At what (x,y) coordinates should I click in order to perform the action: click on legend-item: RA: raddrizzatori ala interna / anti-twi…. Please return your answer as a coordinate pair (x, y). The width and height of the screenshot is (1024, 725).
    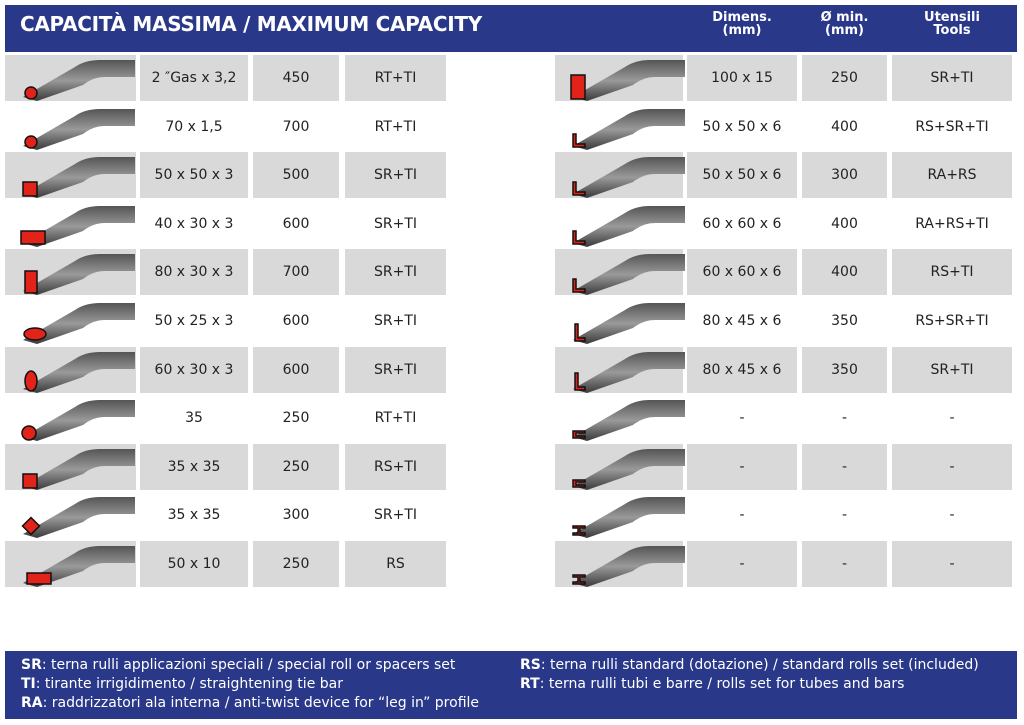
    Looking at the image, I should click on (250, 703).